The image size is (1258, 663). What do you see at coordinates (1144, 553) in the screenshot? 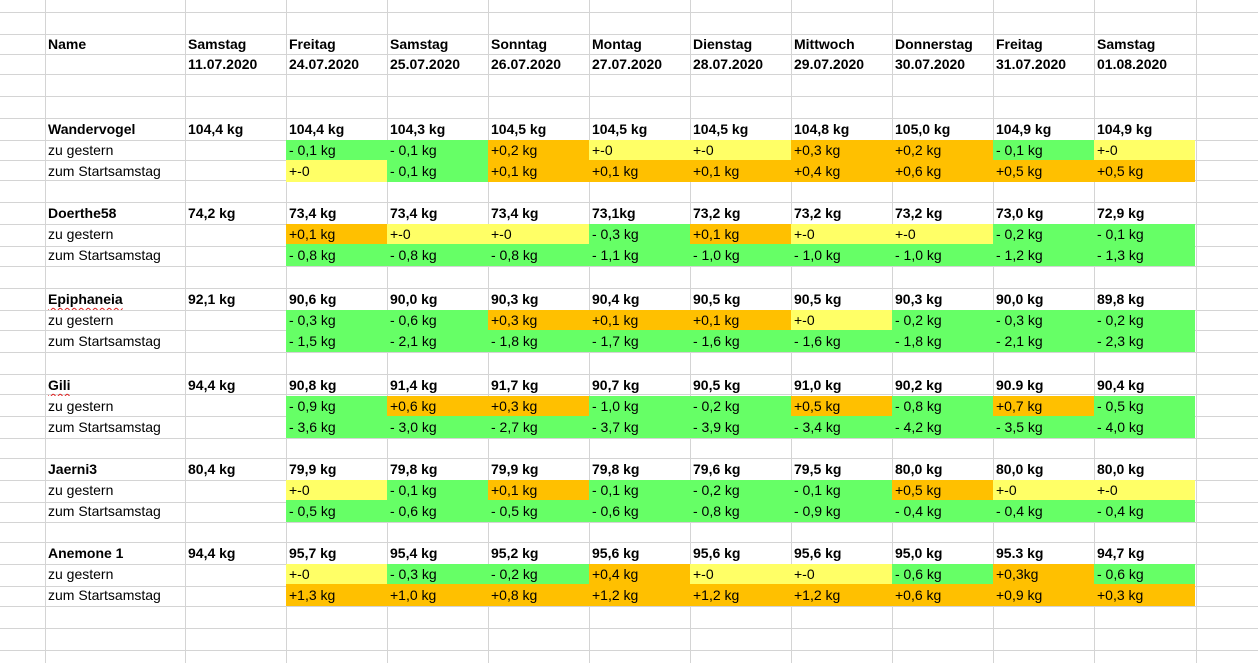
I see `weight-cell: 94,7 kg` at bounding box center [1144, 553].